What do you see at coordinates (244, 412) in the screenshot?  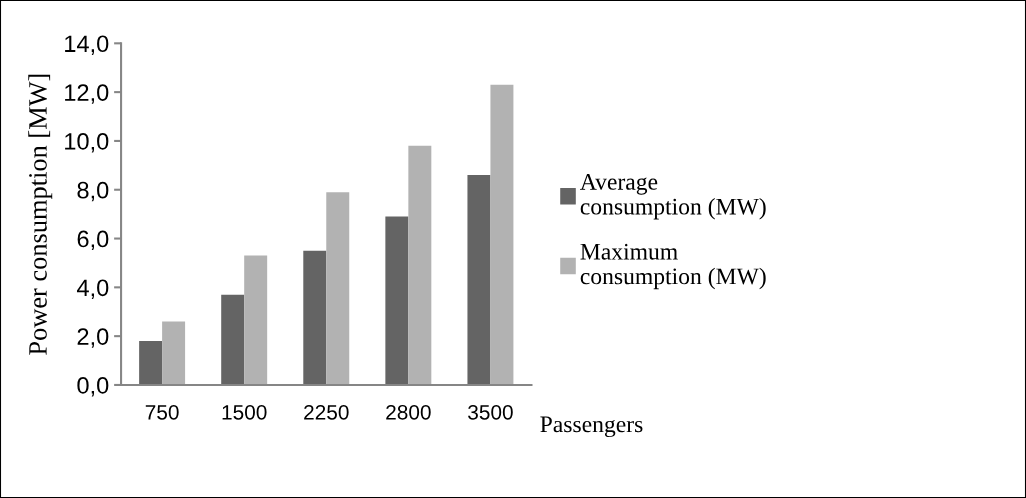 I see `x-tick-label: 1500` at bounding box center [244, 412].